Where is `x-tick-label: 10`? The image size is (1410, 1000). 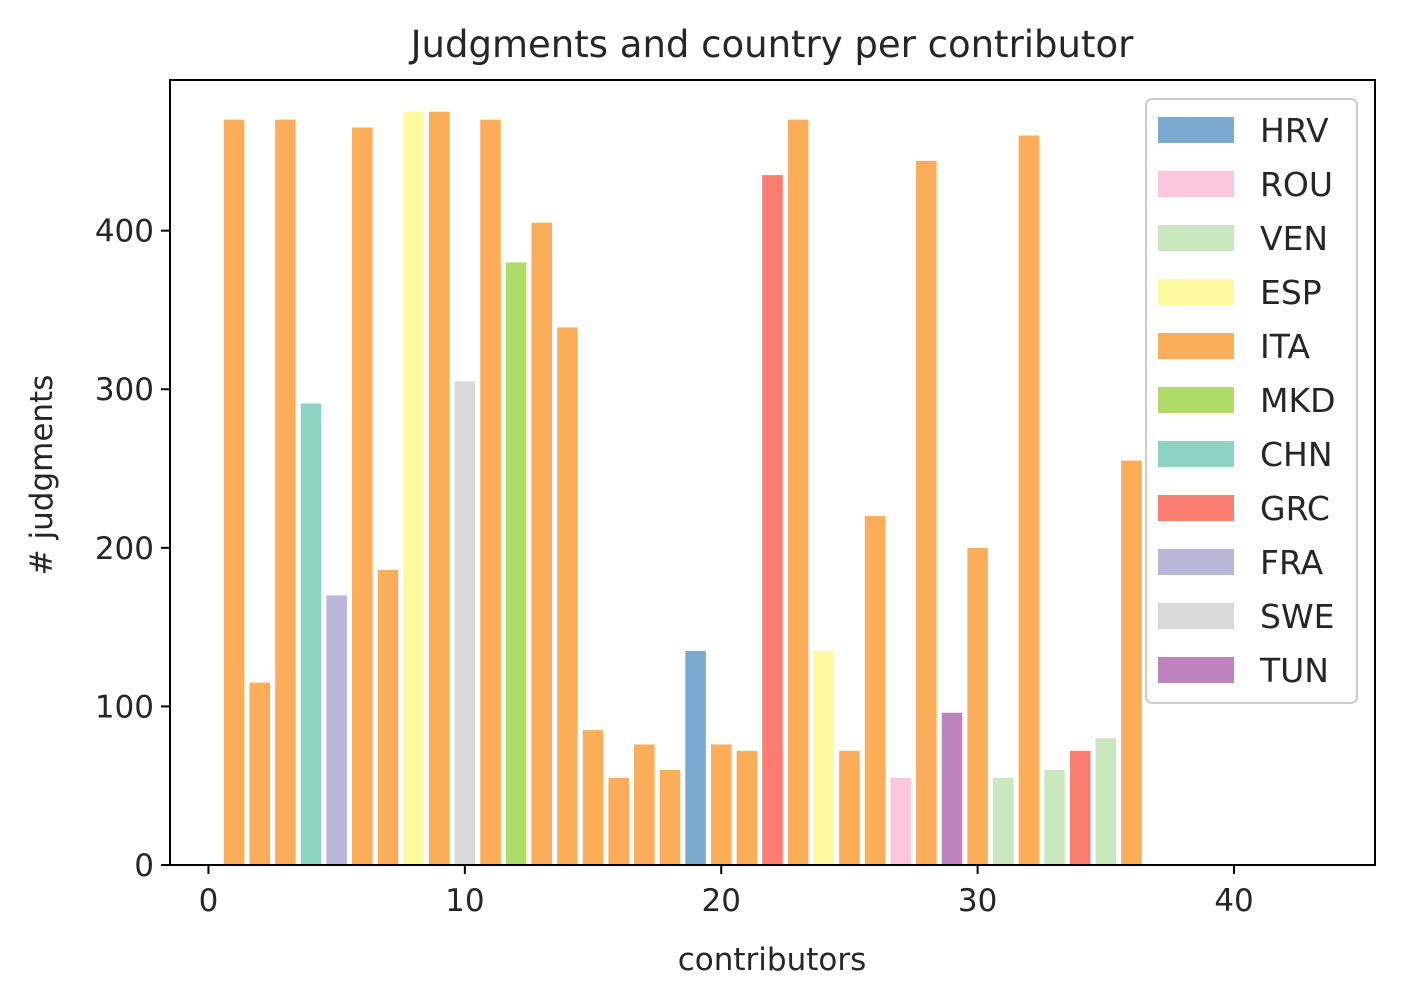 x-tick-label: 10 is located at coordinates (464, 901).